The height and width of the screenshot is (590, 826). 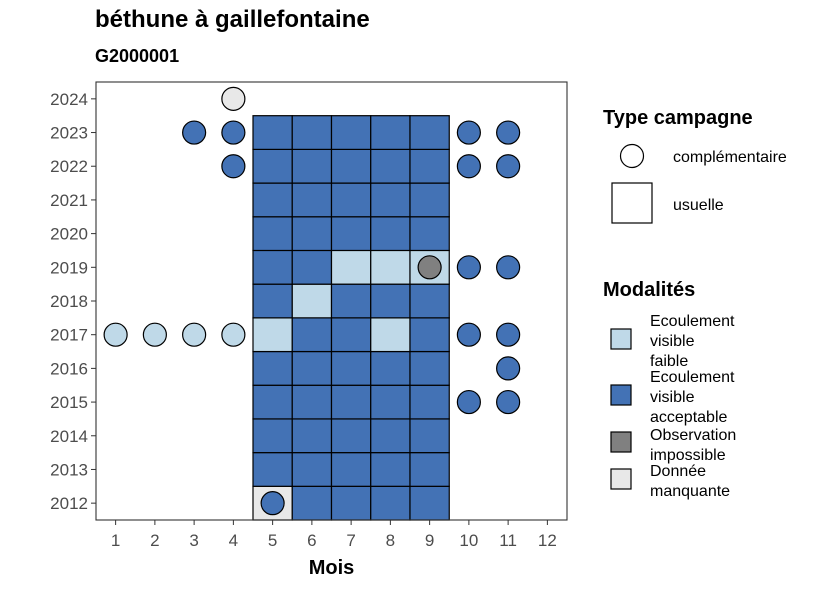 What do you see at coordinates (69, 200) in the screenshot?
I see `y-tick-label: 2021` at bounding box center [69, 200].